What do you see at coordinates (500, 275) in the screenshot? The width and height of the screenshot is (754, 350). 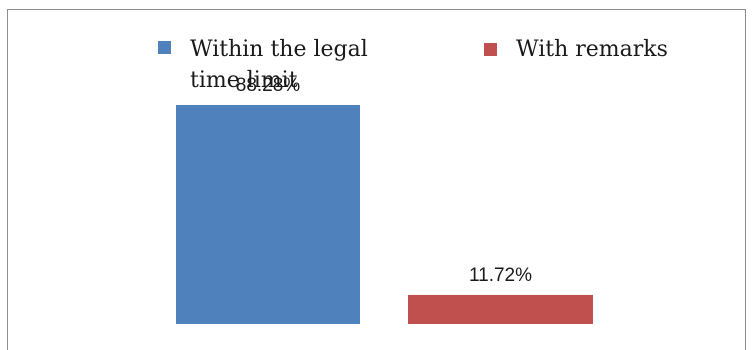 I see `data-label-with-remarks: 11.72%` at bounding box center [500, 275].